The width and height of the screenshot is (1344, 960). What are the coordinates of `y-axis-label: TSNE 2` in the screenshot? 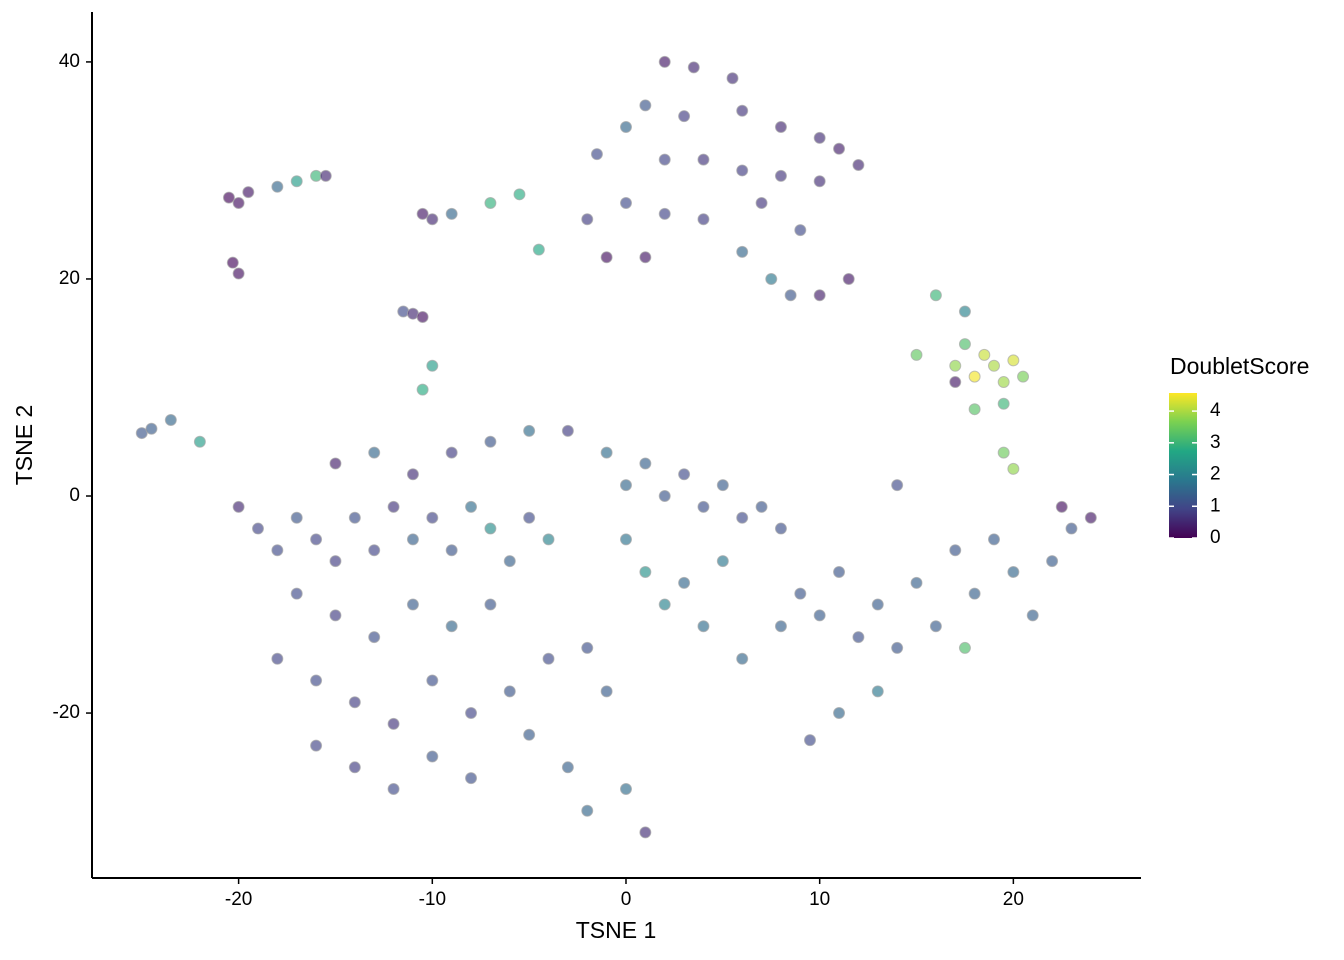 It's located at (24, 445).